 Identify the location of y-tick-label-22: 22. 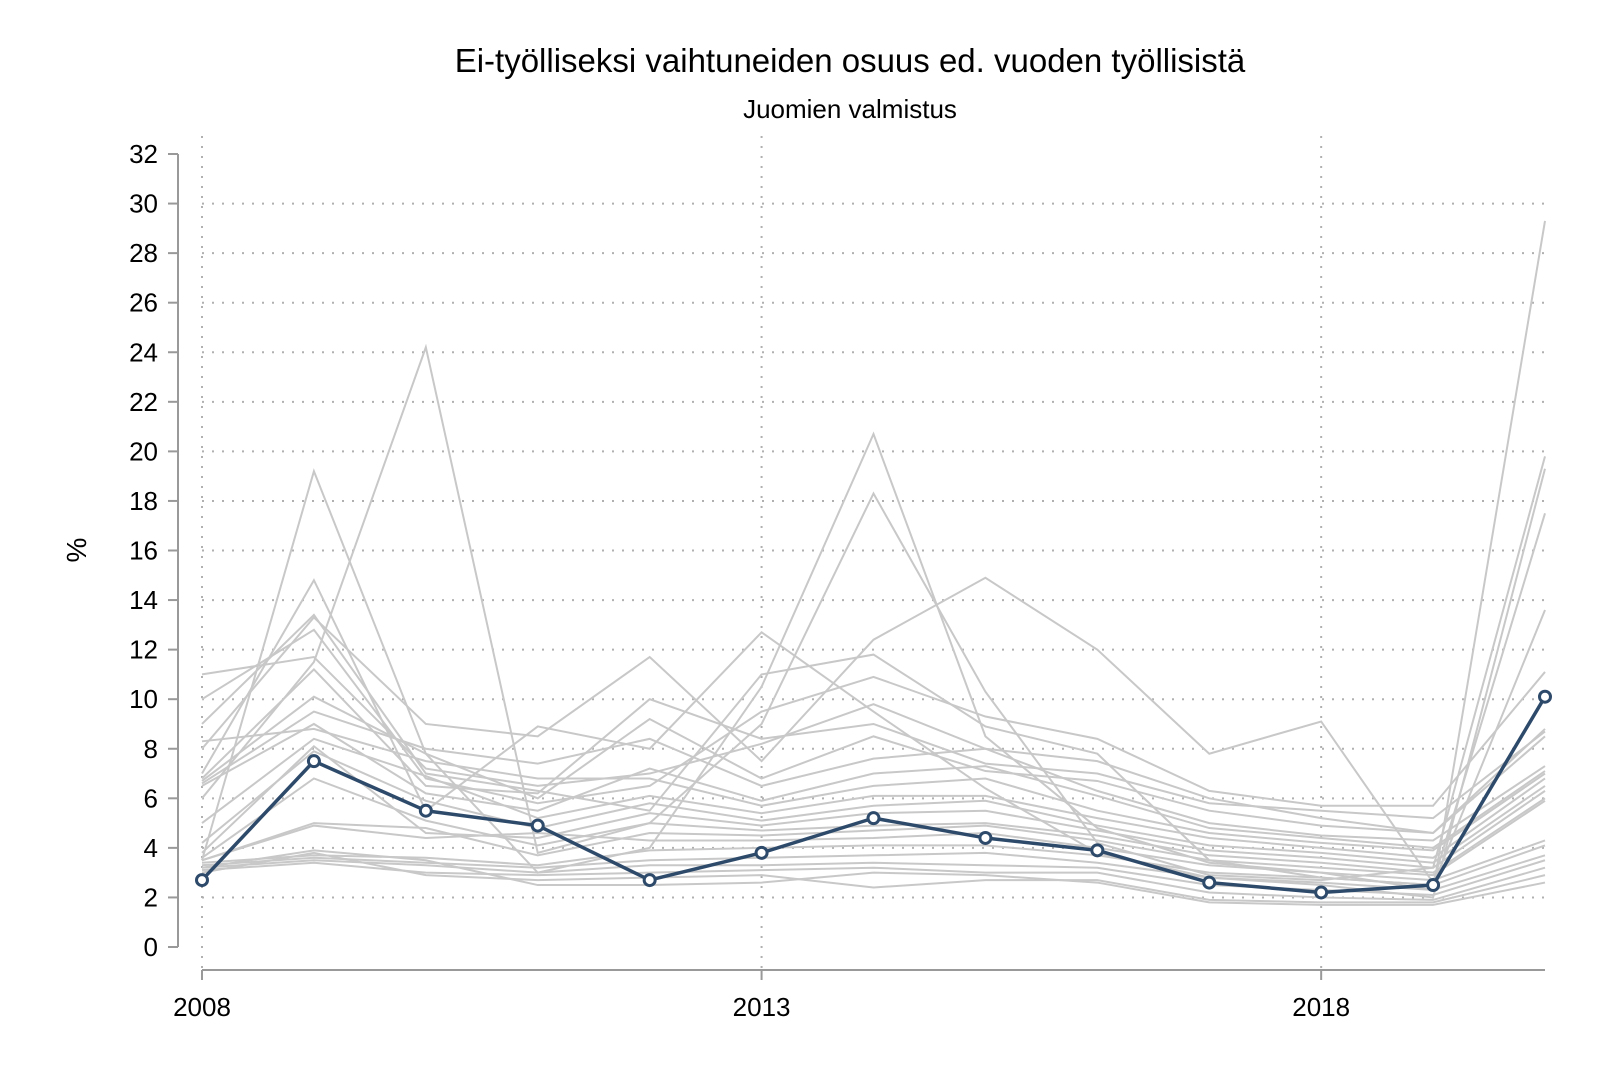
(143, 402).